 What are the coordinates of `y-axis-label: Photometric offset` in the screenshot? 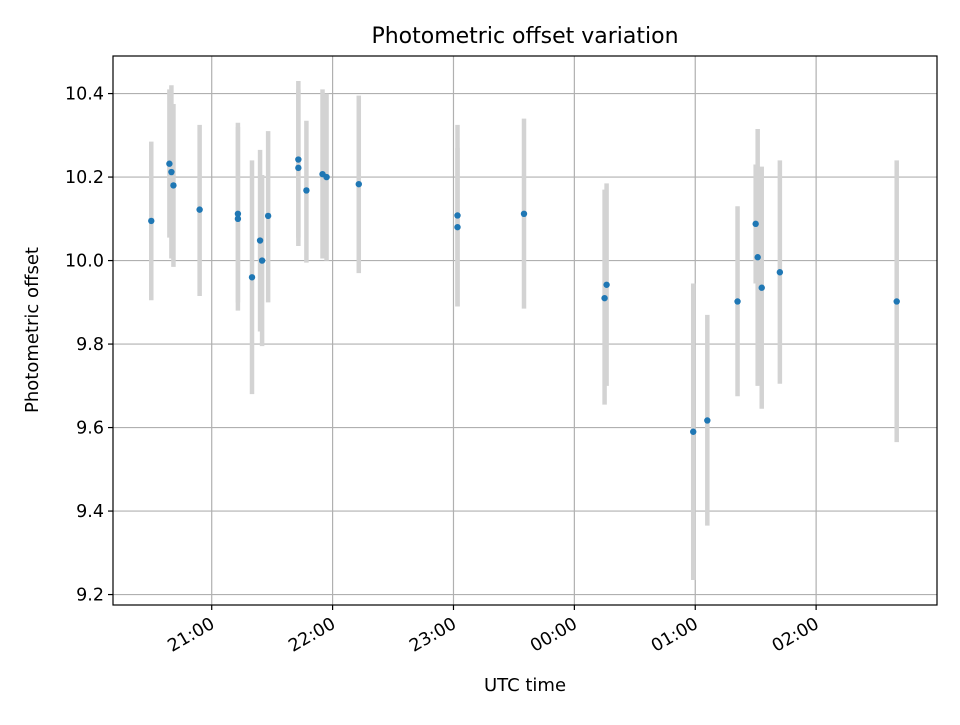 It's located at (32, 330).